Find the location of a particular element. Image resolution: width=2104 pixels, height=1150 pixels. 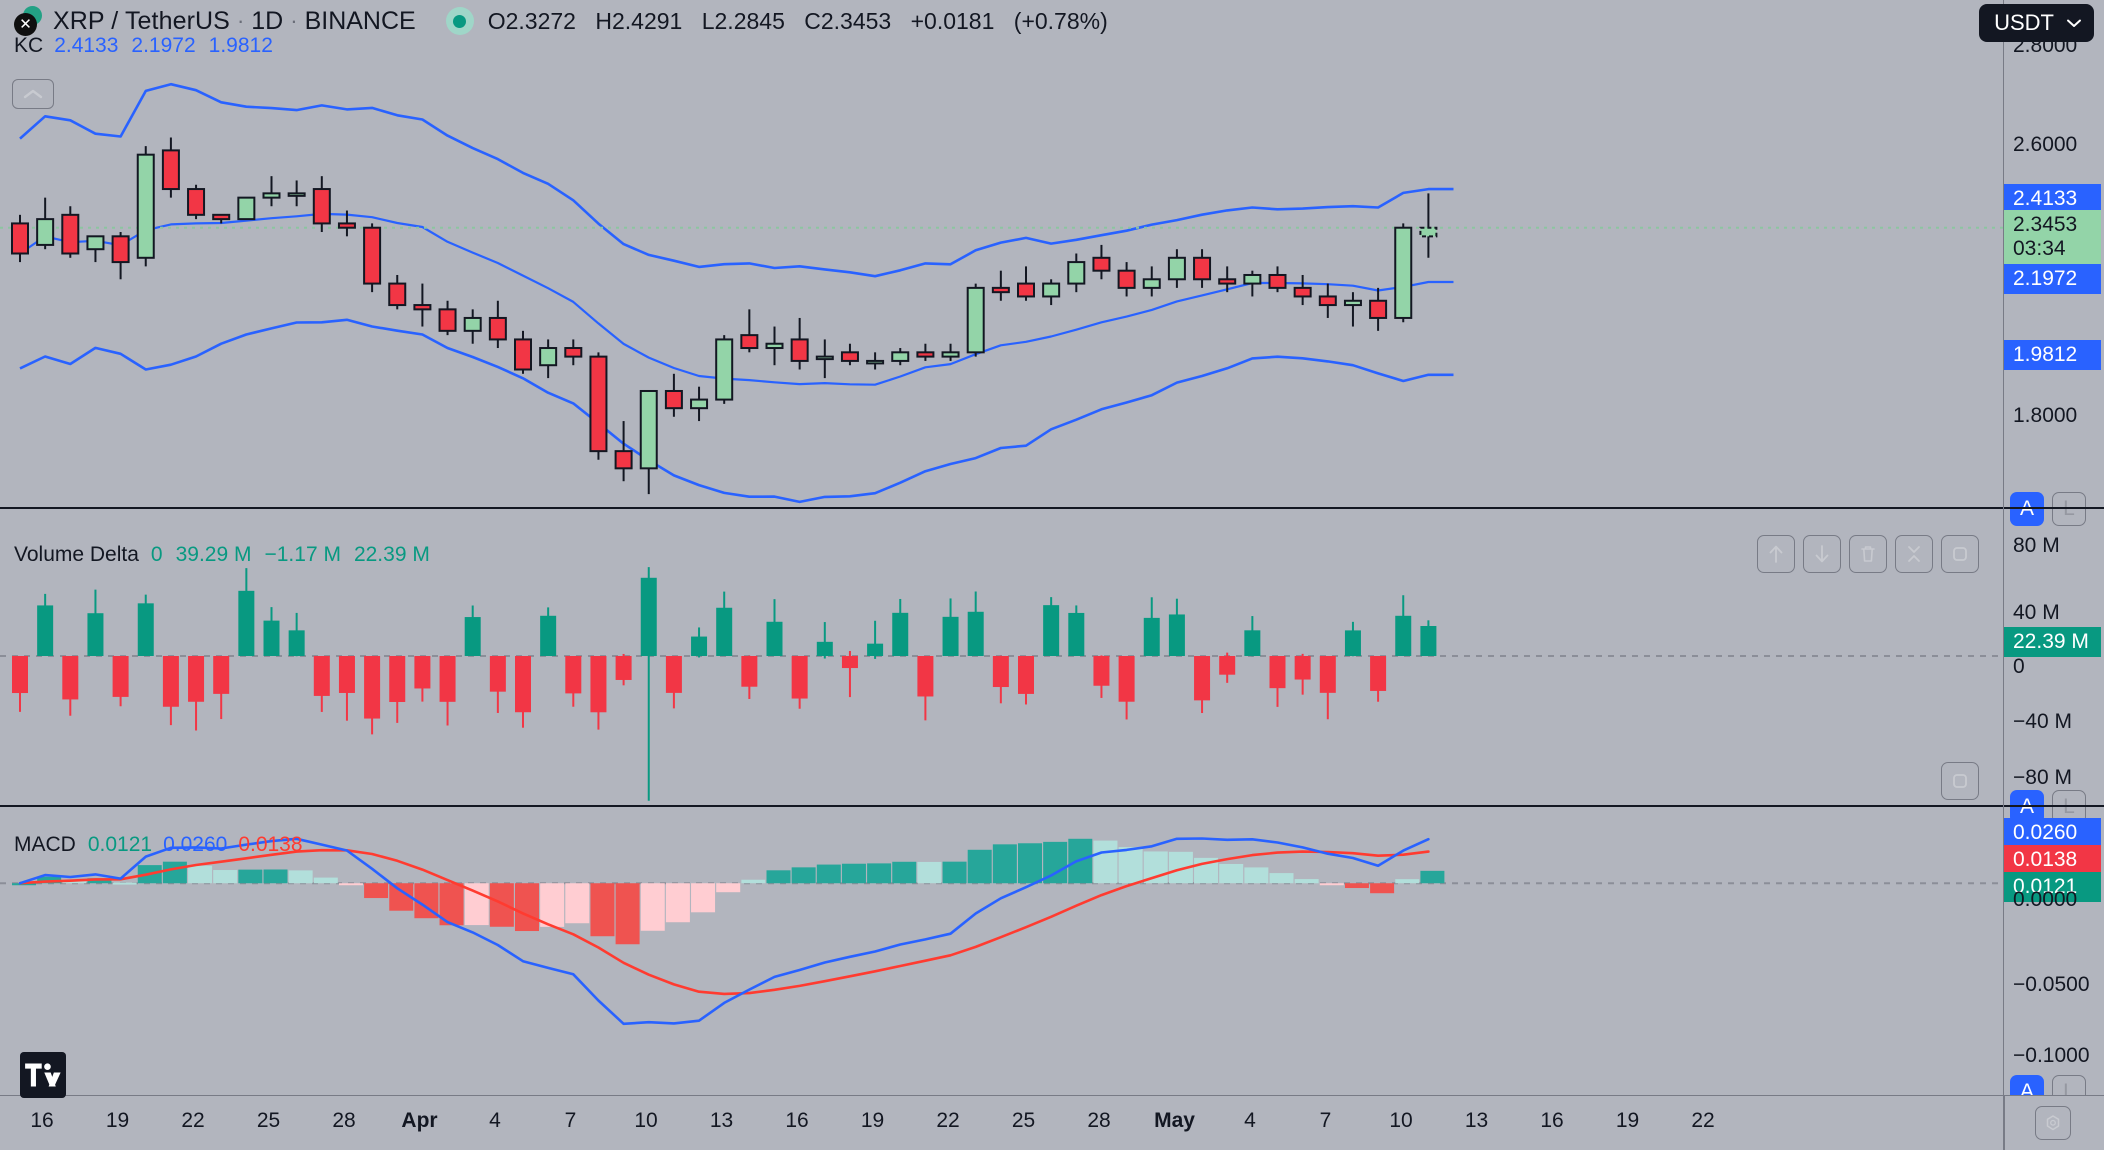

macd-legend: MACD 0.0121 0.0260 0.0138 is located at coordinates (158, 845).